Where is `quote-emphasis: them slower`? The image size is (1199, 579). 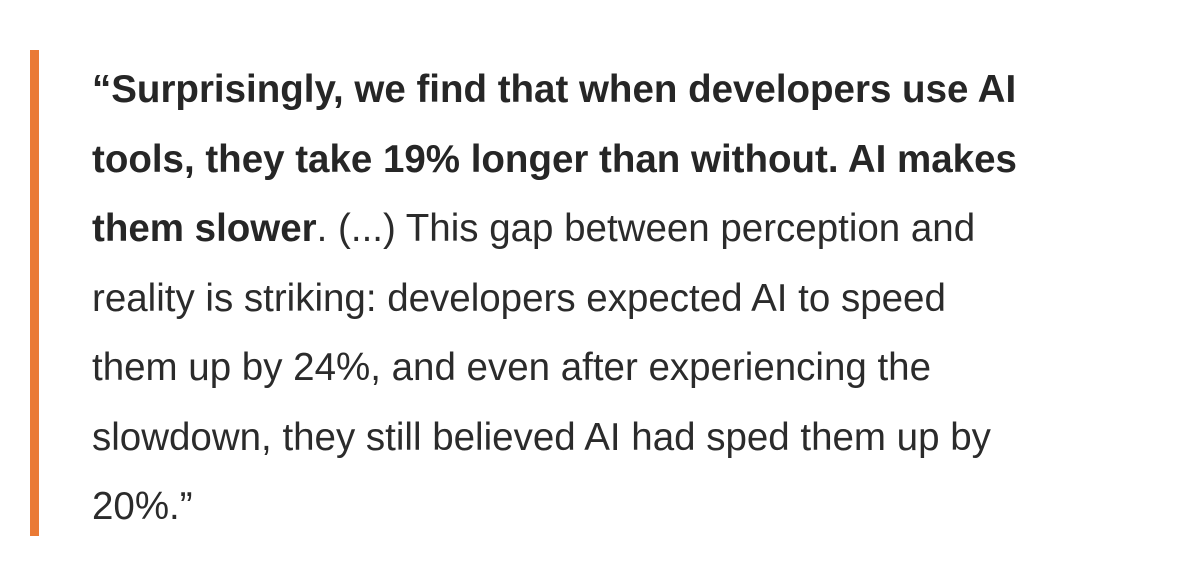 quote-emphasis: them slower is located at coordinates (204, 228).